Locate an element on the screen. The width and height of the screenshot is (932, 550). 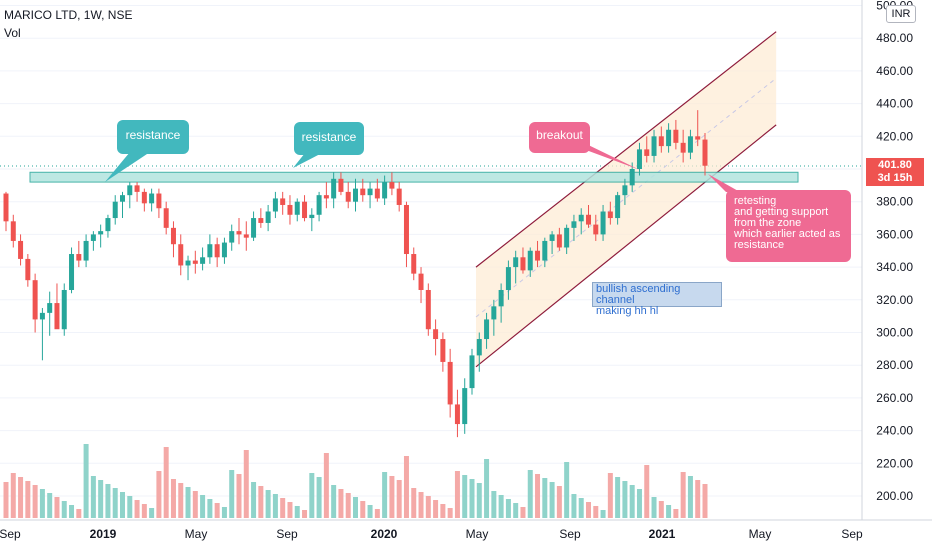
channel-note: bullish ascending channel making hh hl is located at coordinates (657, 299).